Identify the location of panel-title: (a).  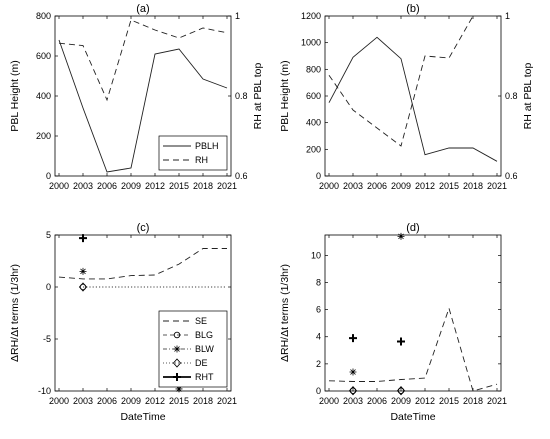
(142, 9).